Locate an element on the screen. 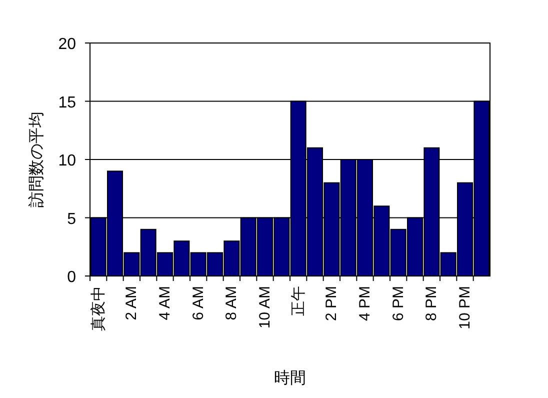 The image size is (548, 398). x-tick-label: 10 PM is located at coordinates (465, 308).